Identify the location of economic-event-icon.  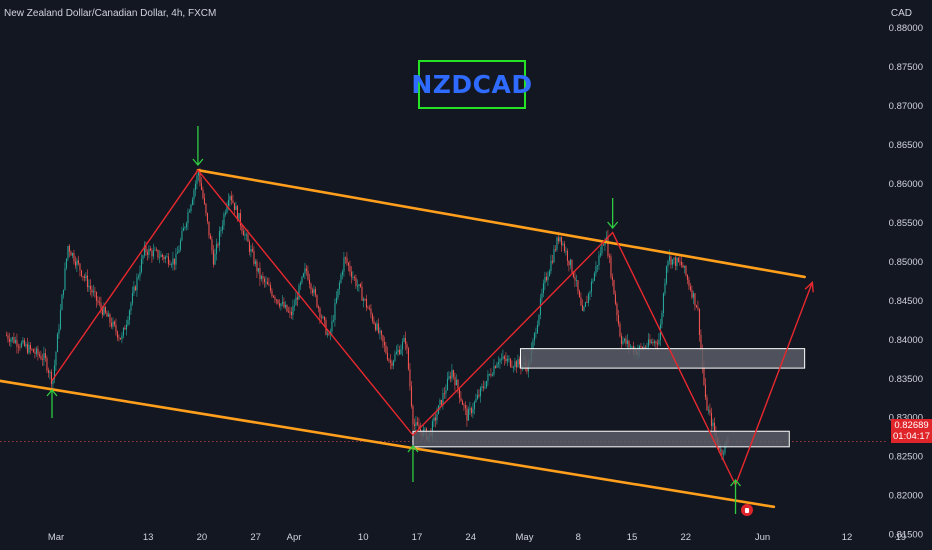
(747, 510).